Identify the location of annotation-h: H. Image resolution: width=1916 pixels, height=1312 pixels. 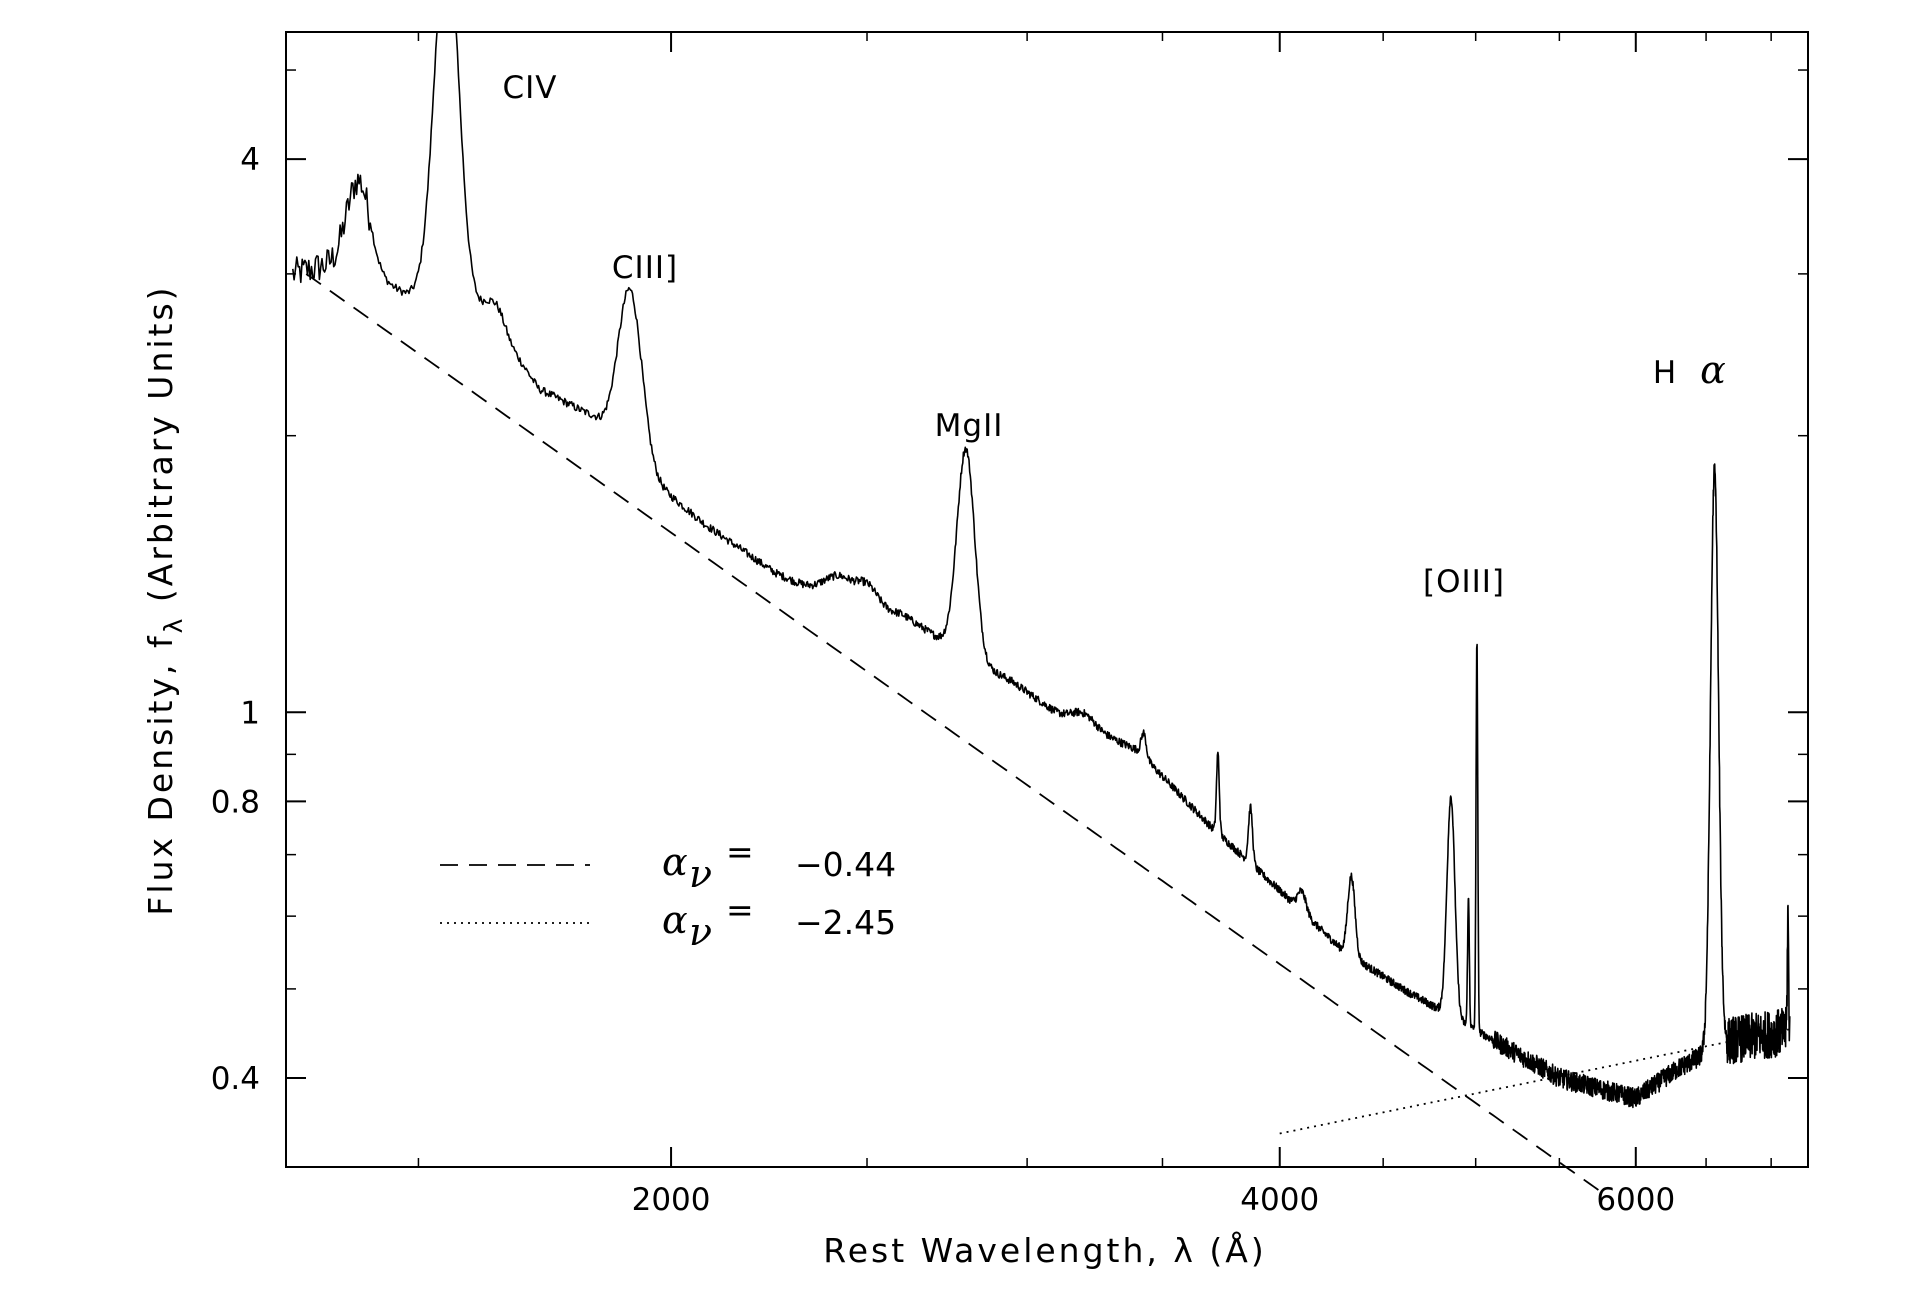
(1665, 373).